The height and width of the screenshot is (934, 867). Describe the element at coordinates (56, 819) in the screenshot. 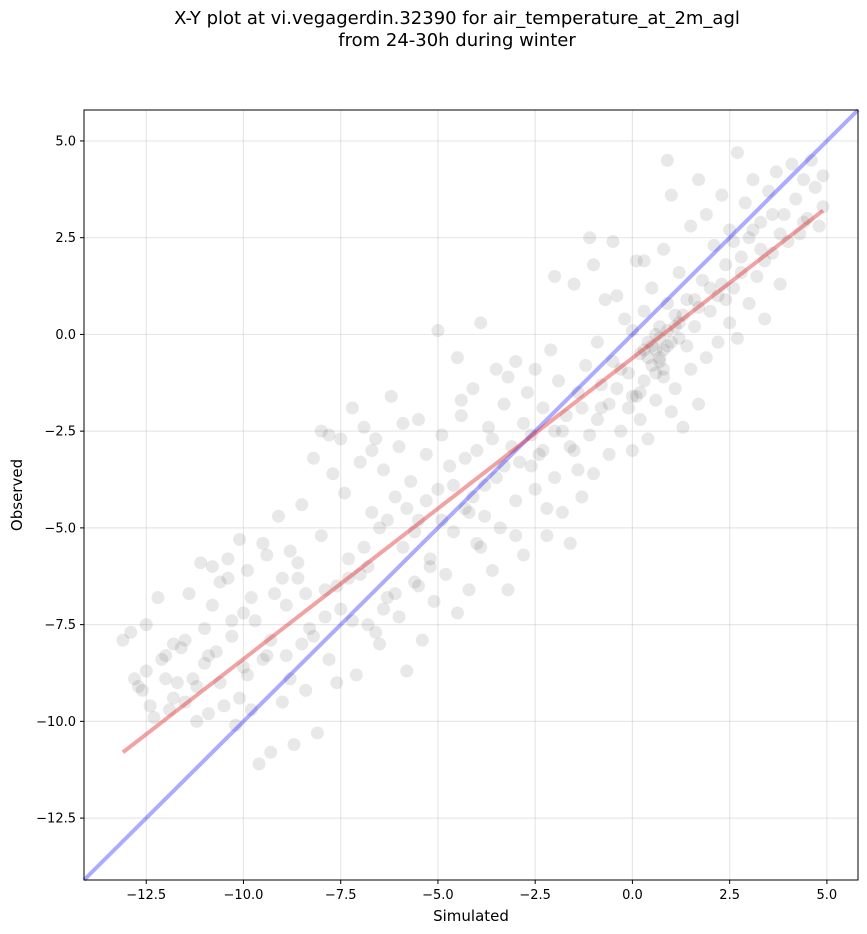

I see `y-tick-label: −12.5` at that location.